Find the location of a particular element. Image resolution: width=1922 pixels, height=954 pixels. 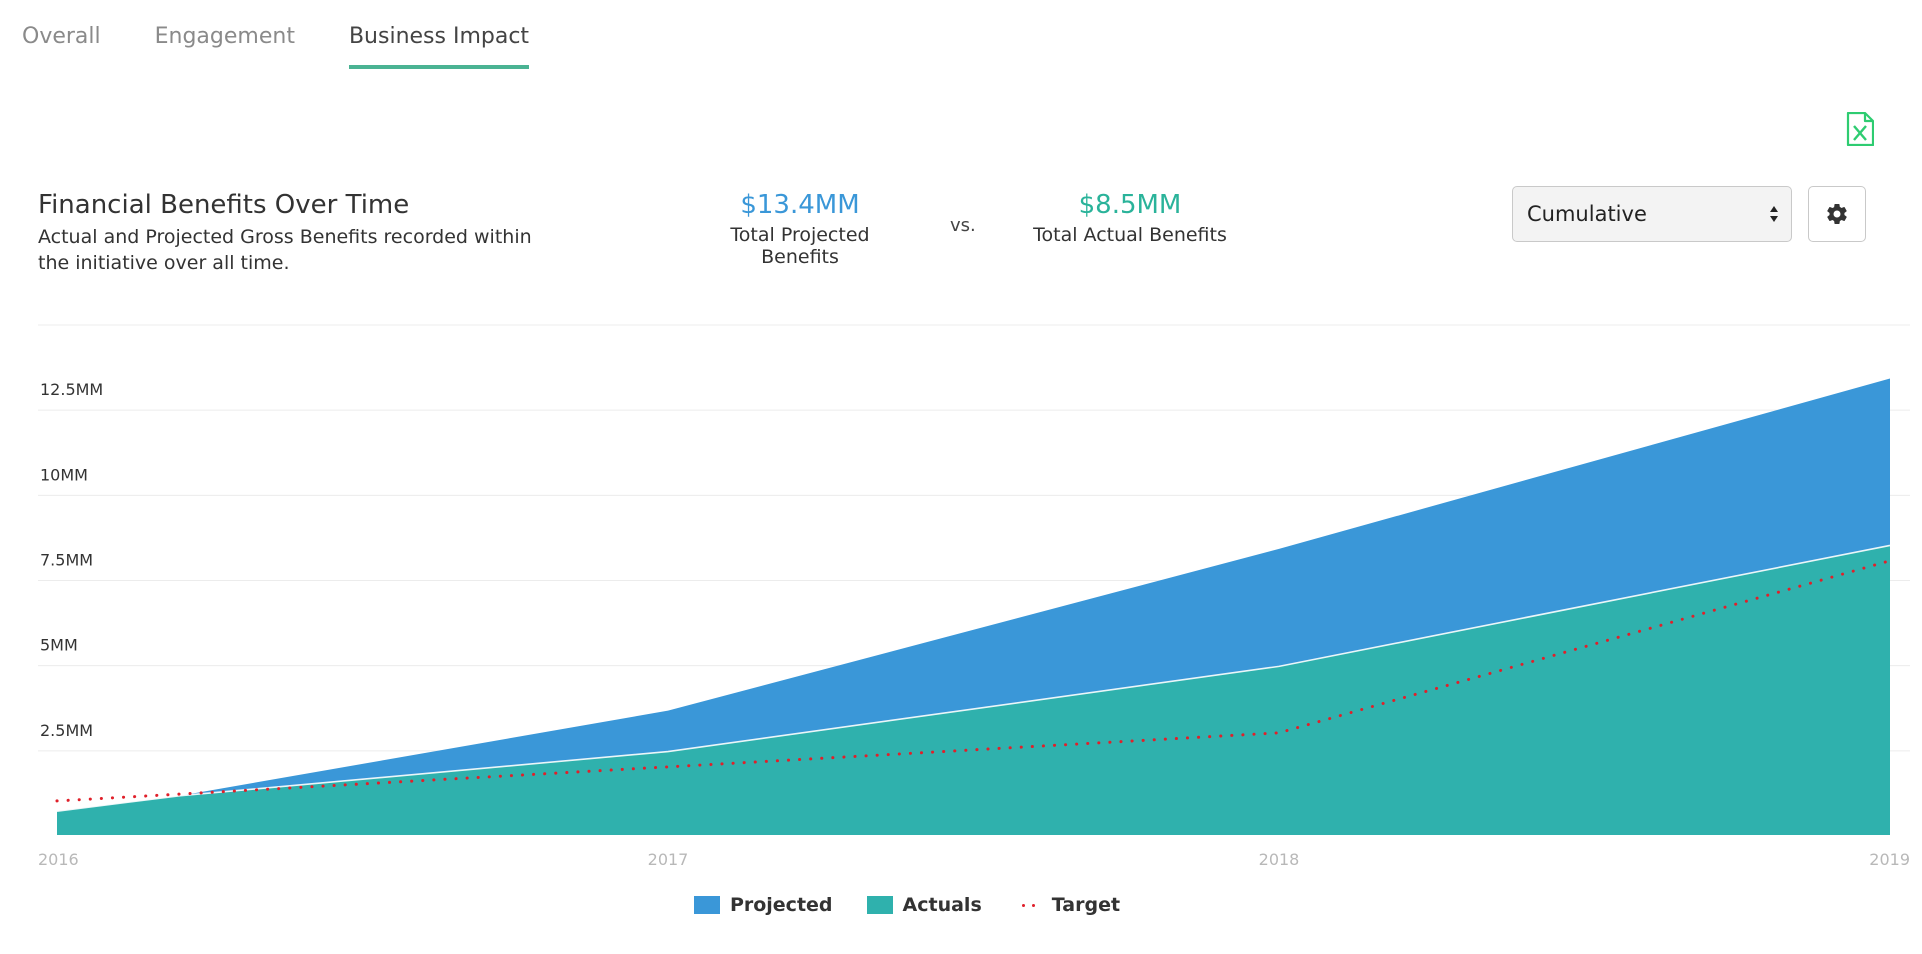

chart-legend: Projected Actuals Target is located at coordinates (961, 905).